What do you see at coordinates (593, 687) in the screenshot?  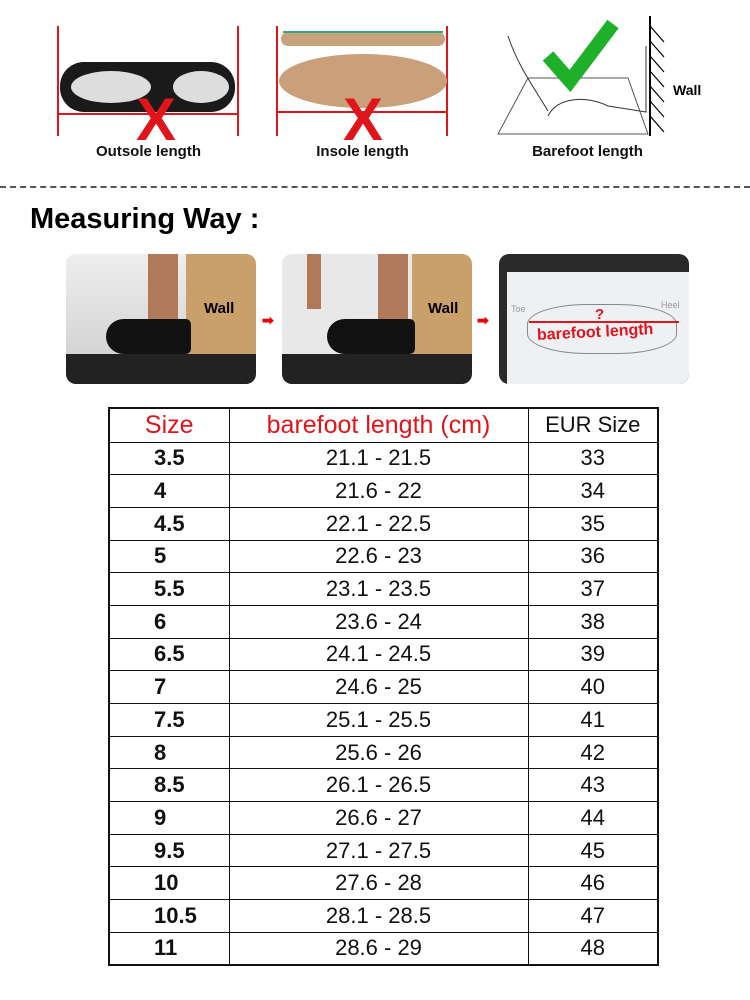 I see `cell-eur-size: 40` at bounding box center [593, 687].